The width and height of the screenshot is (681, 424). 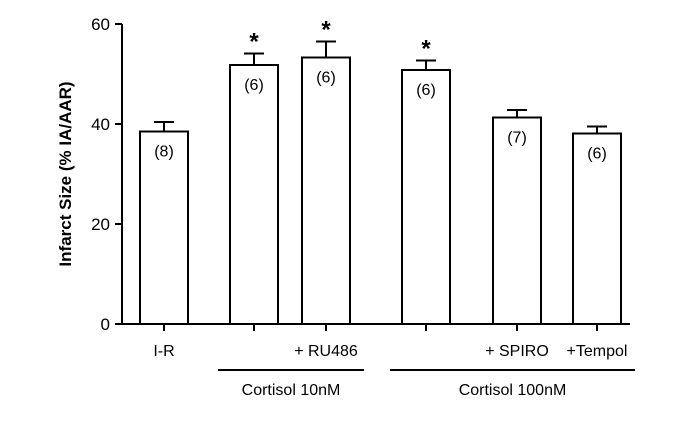 I want to click on y-axis-label: Infarct Size (% IA/AAR), so click(x=65, y=173).